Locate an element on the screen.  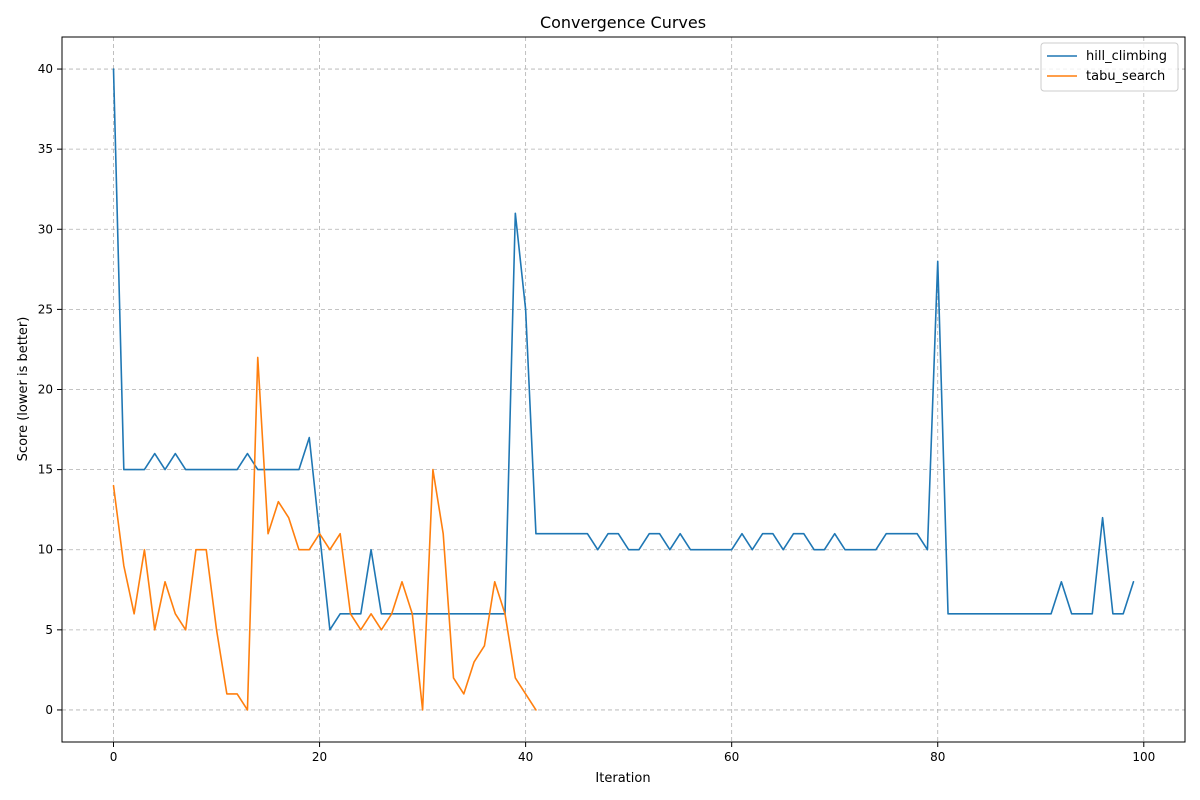
x-tick-label: 80 is located at coordinates (937, 757).